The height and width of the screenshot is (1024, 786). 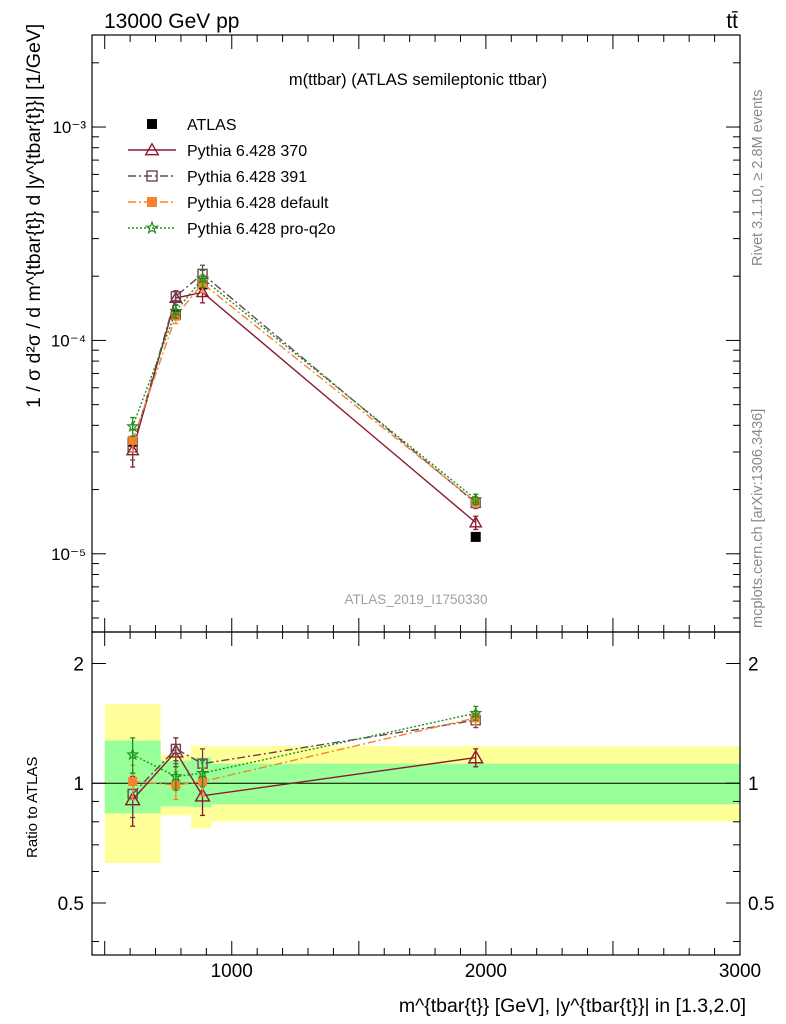 What do you see at coordinates (418, 80) in the screenshot?
I see `main-plot-title: m(ttbar) (ATLAS semileptonic ttbar)` at bounding box center [418, 80].